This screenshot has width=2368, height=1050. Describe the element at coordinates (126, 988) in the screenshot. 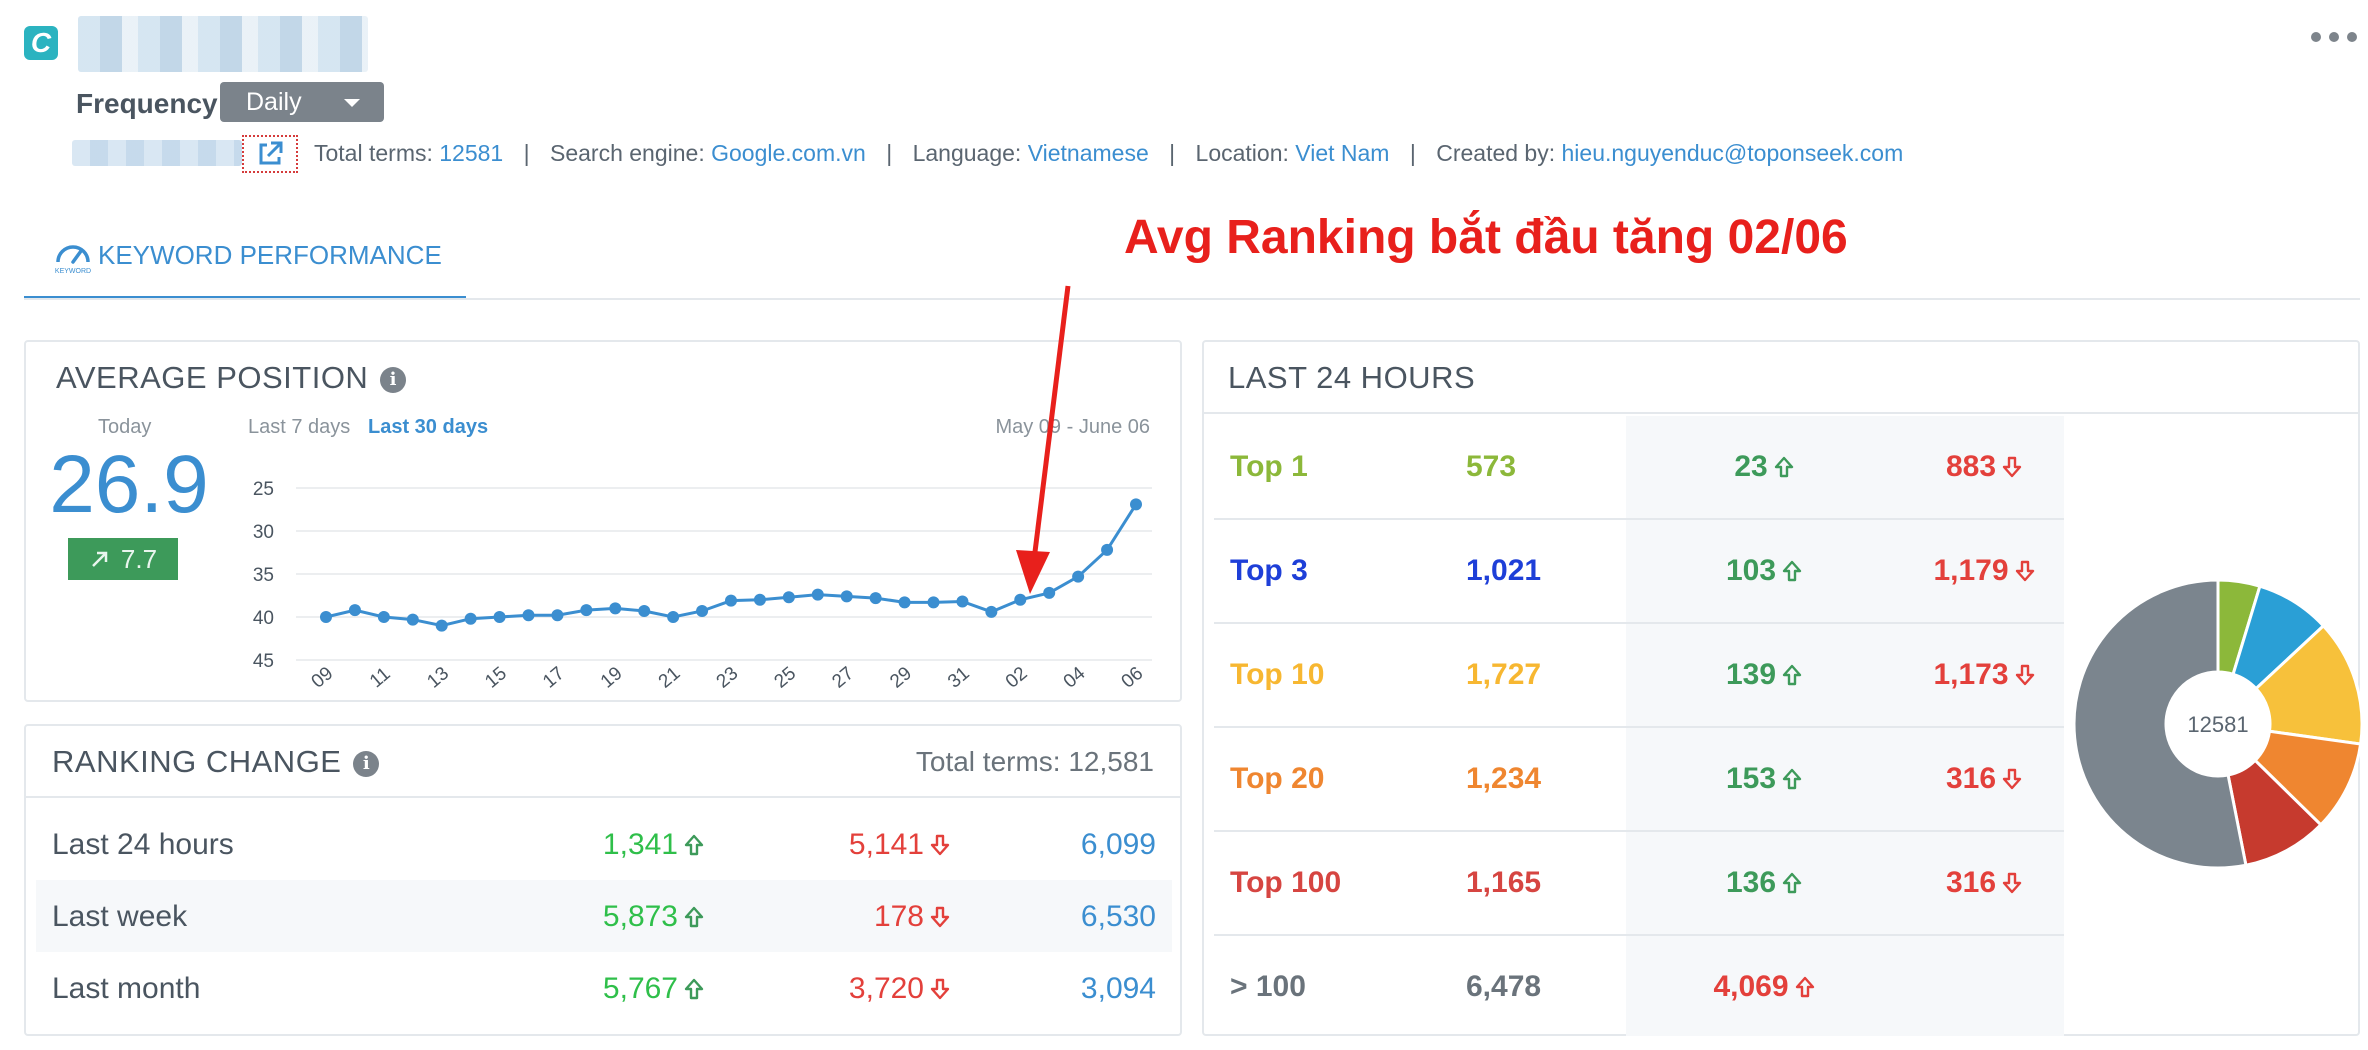

I see `ranking-row-label: Last month` at that location.